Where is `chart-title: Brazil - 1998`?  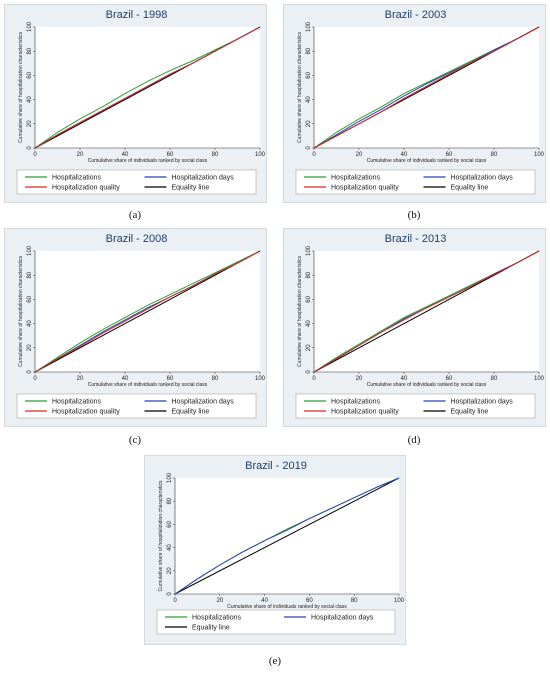 chart-title: Brazil - 1998 is located at coordinates (137, 15).